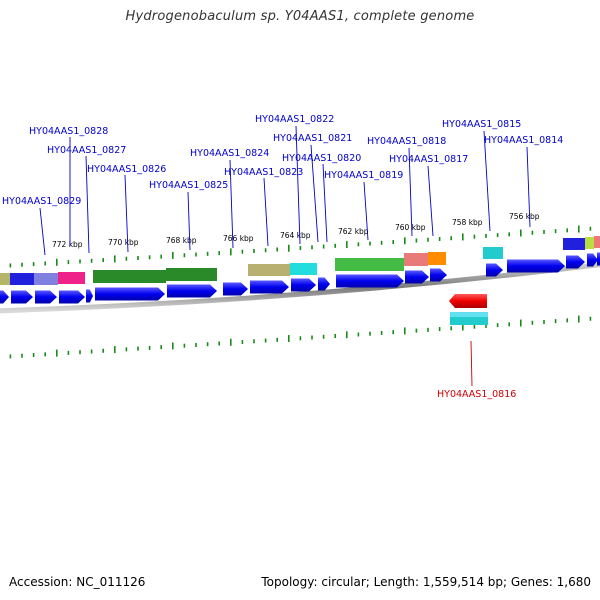 This screenshot has height=600, width=600. I want to click on kbp-label: 756 kbp, so click(524, 216).